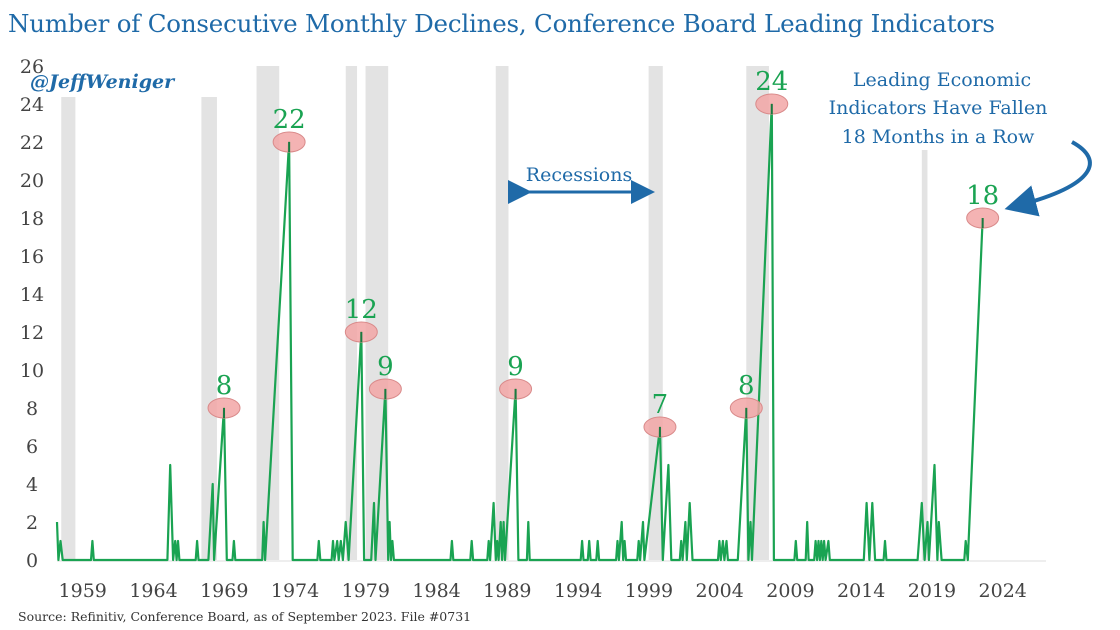 The width and height of the screenshot is (1120, 630). What do you see at coordinates (649, 591) in the screenshot?
I see `x-tick-label: 1999` at bounding box center [649, 591].